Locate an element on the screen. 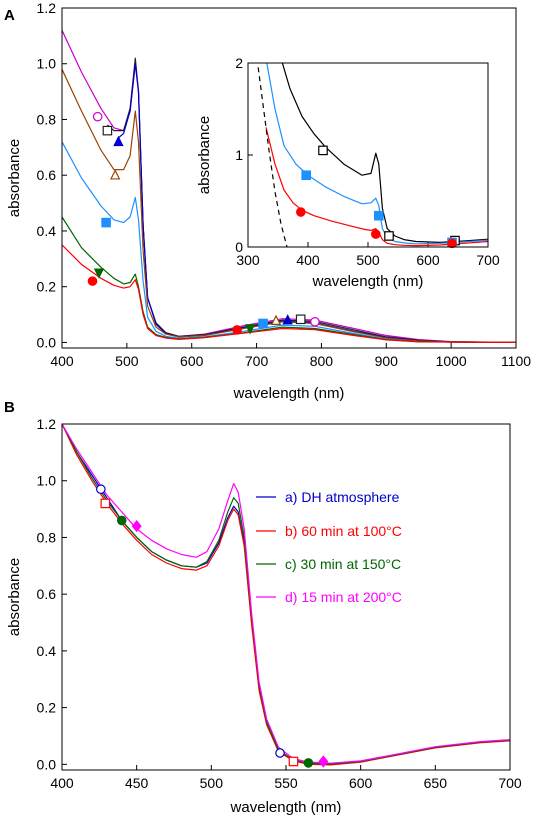 This screenshot has width=536, height=820. chartB-ytick-label: 0.0 is located at coordinates (47, 764).